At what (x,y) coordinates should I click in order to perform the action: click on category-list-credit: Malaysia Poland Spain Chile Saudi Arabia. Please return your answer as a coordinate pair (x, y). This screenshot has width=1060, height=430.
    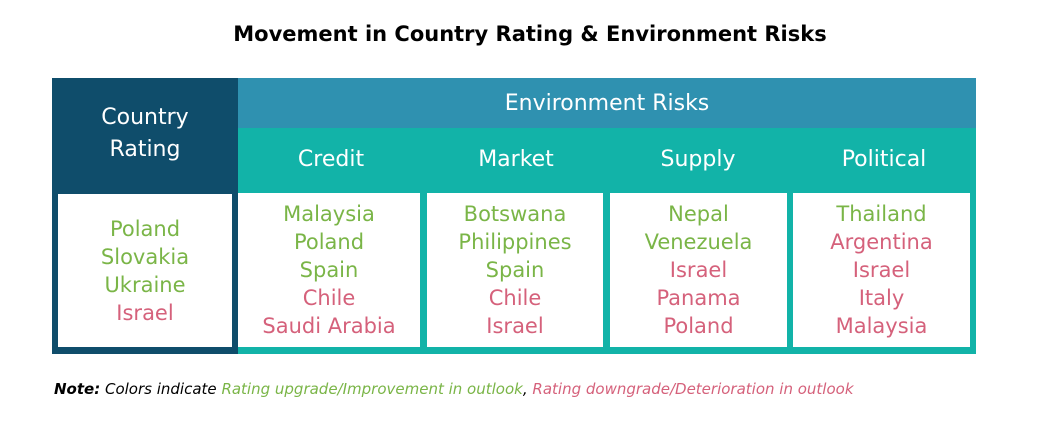
    Looking at the image, I should click on (329, 270).